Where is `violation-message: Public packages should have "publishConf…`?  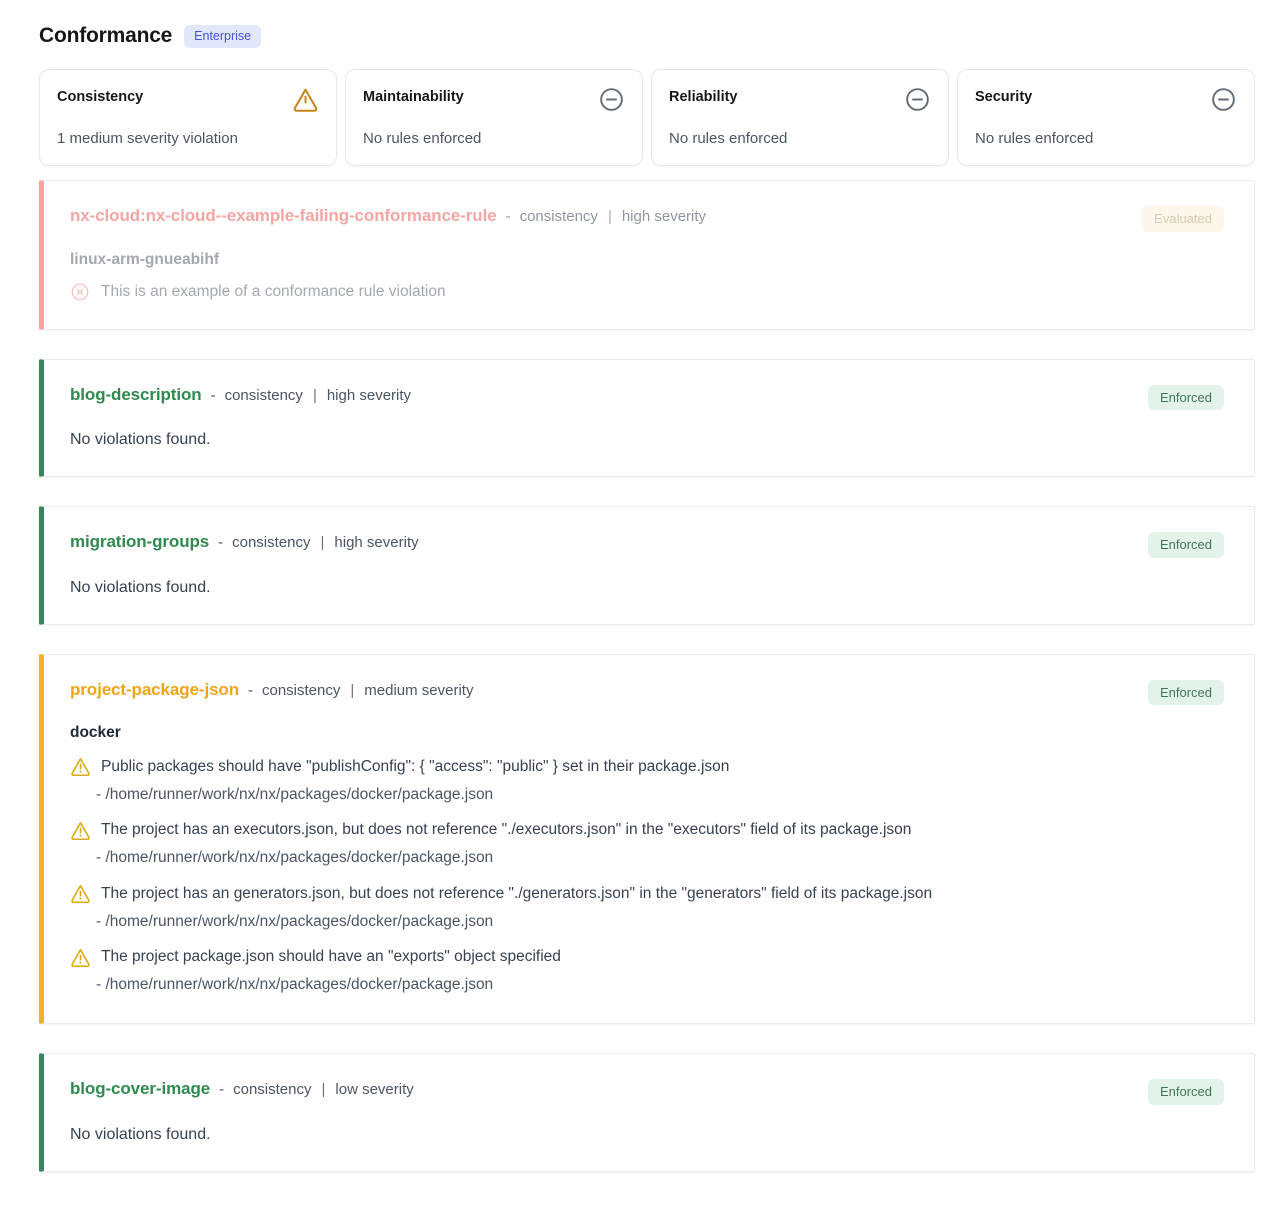
violation-message: Public packages should have "publishConf… is located at coordinates (415, 766).